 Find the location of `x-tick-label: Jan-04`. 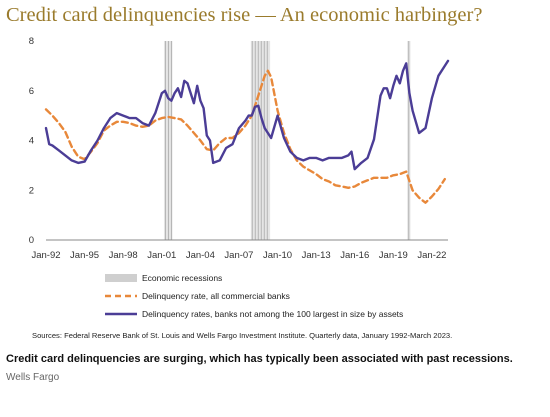

x-tick-label: Jan-04 is located at coordinates (200, 255).